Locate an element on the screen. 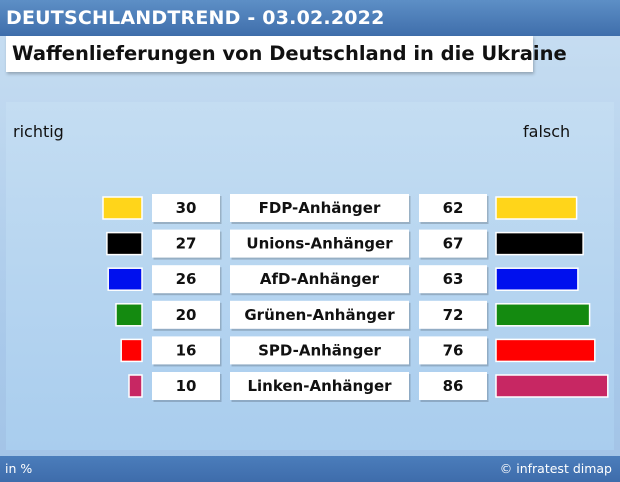 Image resolution: width=620 pixels, height=482 pixels. category-label: Grünen-Anhänger is located at coordinates (319, 315).